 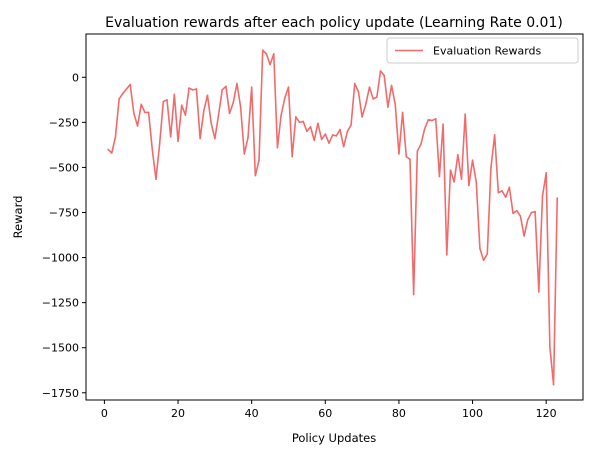 What do you see at coordinates (104, 413) in the screenshot?
I see `x-tick-label: 0` at bounding box center [104, 413].